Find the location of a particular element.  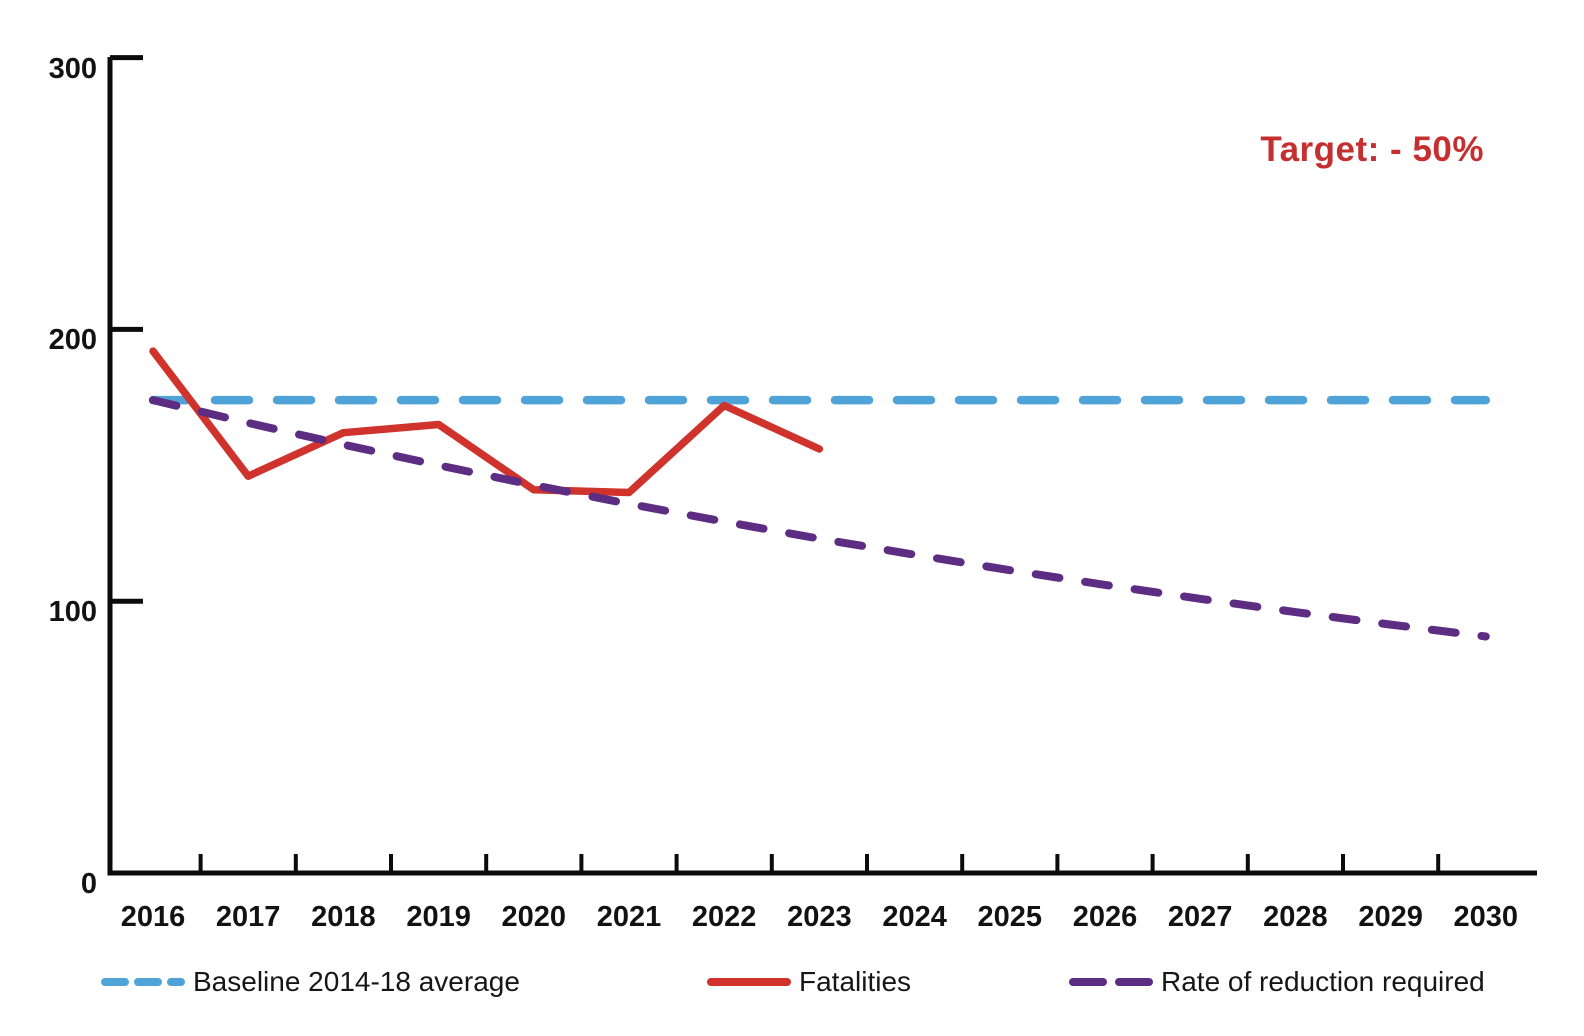

y-axis-label: 100 is located at coordinates (72, 612).